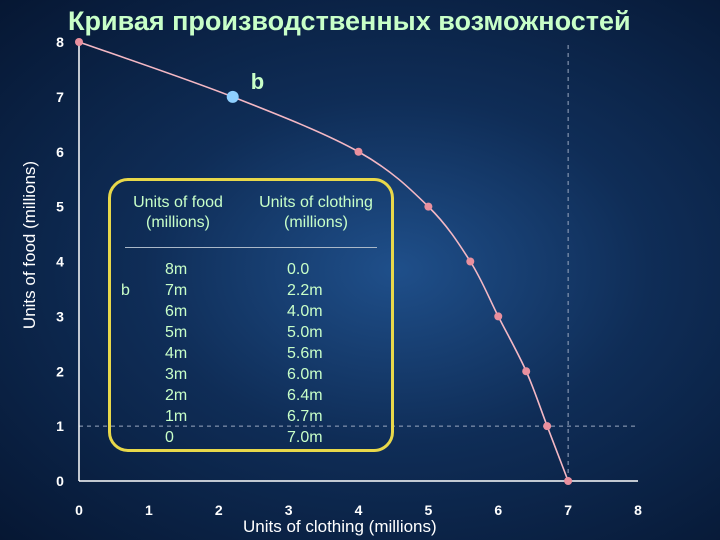 The height and width of the screenshot is (540, 720). What do you see at coordinates (289, 510) in the screenshot?
I see `x-tick-label: 3` at bounding box center [289, 510].